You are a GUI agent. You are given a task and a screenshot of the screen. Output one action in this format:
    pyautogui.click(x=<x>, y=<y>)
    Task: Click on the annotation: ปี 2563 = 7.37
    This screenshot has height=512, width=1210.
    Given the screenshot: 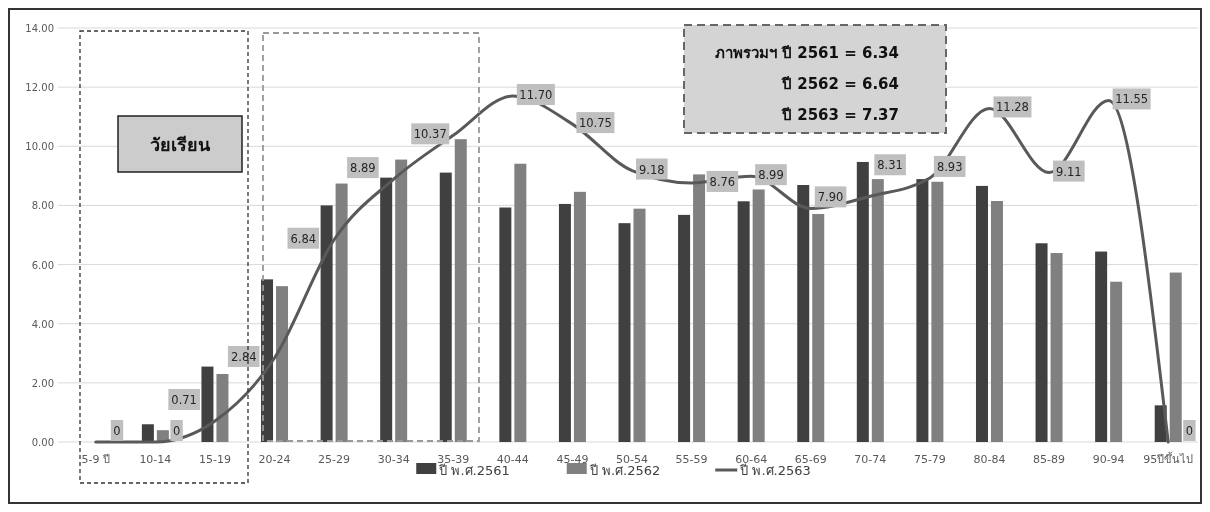 What is the action you would take?
    pyautogui.click(x=840, y=115)
    